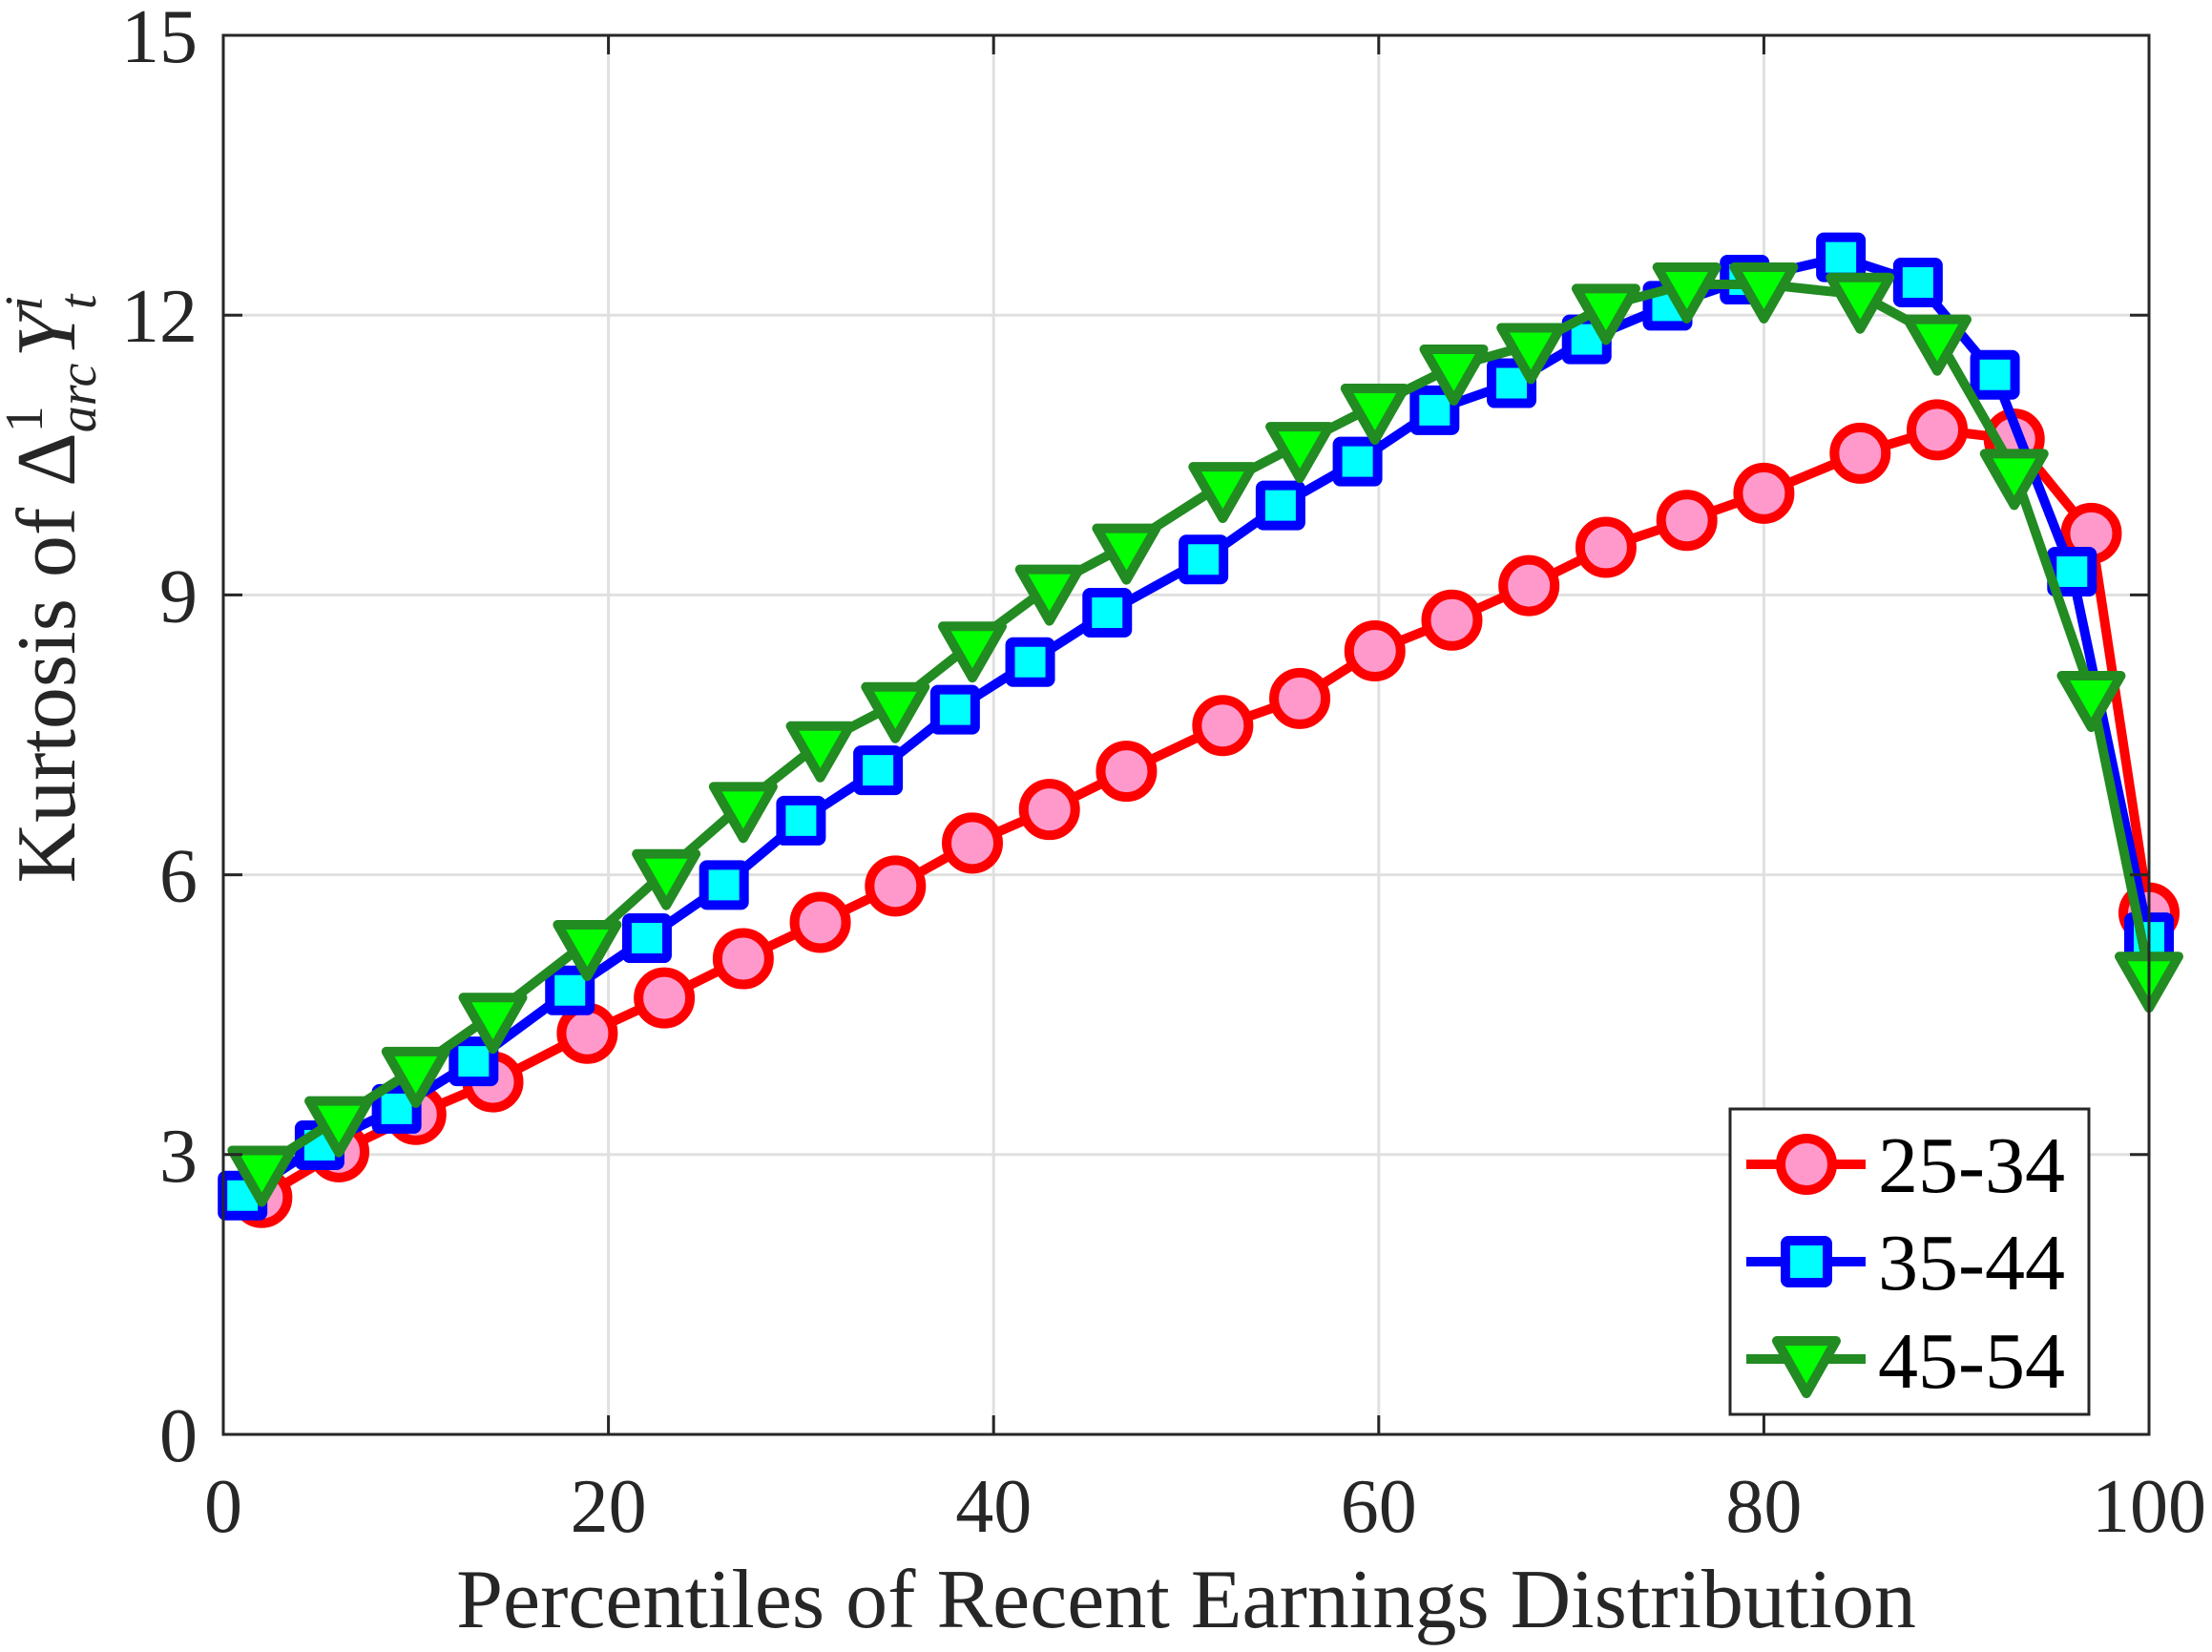 This screenshot has width=2212, height=1652. Describe the element at coordinates (1807, 1261) in the screenshot. I see `square-marker-icon` at that location.